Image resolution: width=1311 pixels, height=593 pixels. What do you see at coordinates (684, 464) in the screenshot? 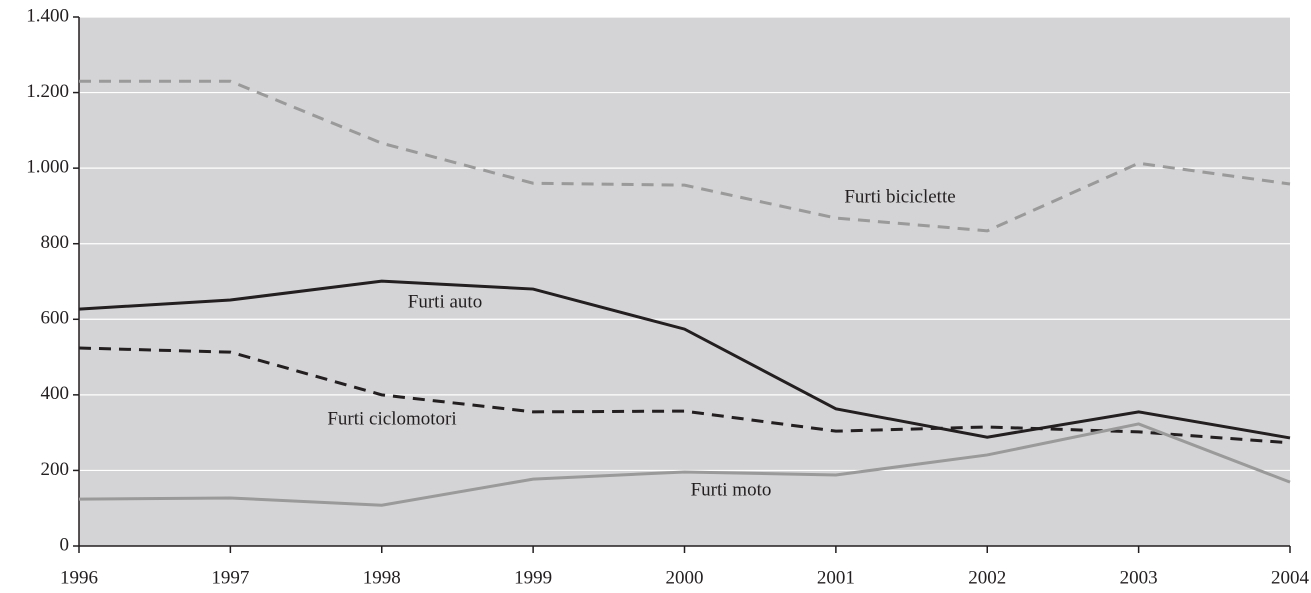
I see `series-line` at bounding box center [684, 464].